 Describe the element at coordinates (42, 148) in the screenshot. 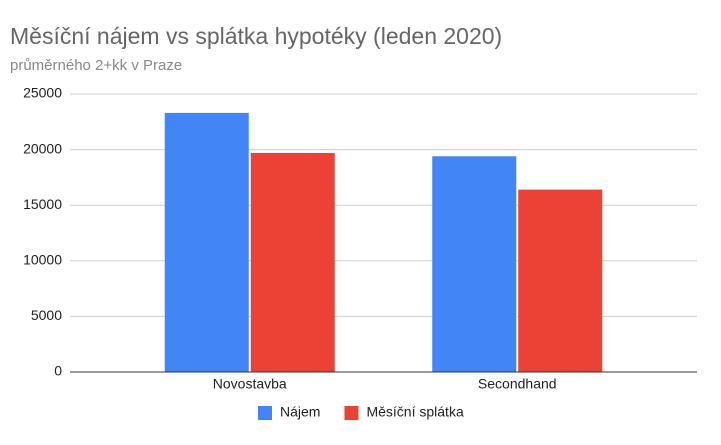

I see `y-tick-label: 20000` at that location.